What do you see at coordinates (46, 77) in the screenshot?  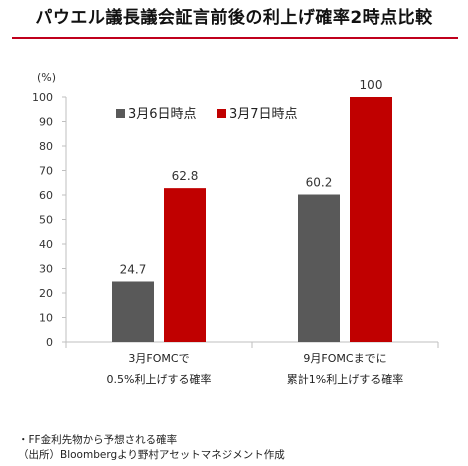 I see `y-unit-label: (%)` at bounding box center [46, 77].